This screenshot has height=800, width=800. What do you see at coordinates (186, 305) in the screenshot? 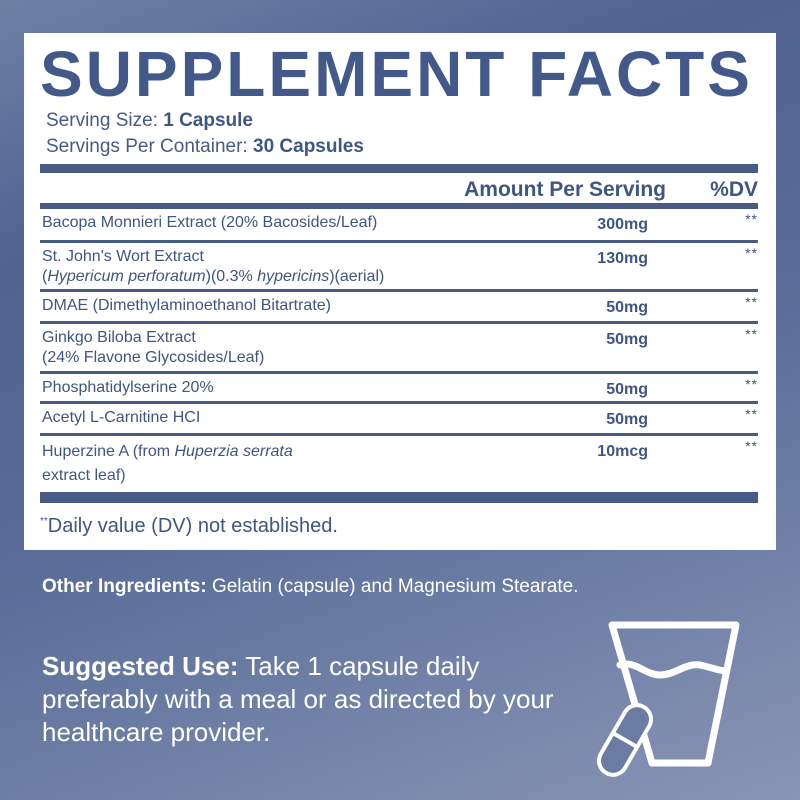
I see `ingredient-name: DMAE (Dimethylaminoethanol Bitartrate)` at bounding box center [186, 305].